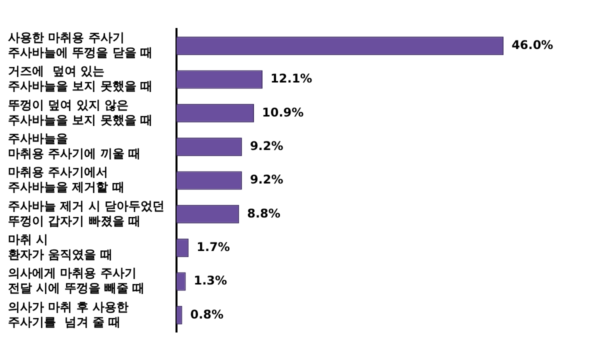  Describe the element at coordinates (80, 112) in the screenshot. I see `y-tick-label: 뚜껑이 덮여 있지 않은 주사바늘을 보지 못했을 때` at that location.